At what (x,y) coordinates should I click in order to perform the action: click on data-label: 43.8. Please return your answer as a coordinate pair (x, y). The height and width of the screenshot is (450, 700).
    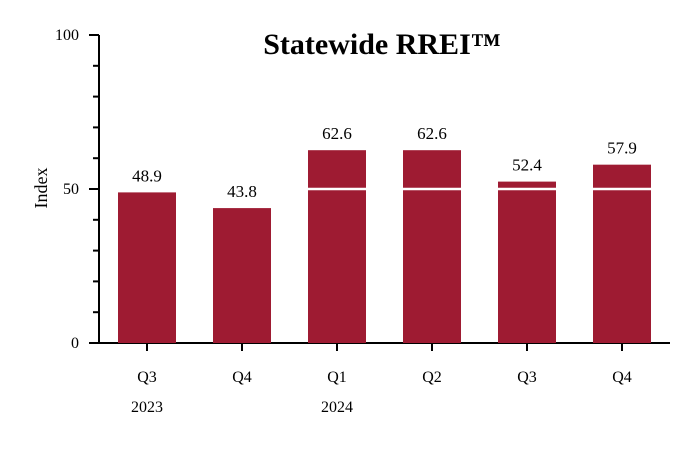
    Looking at the image, I should click on (242, 191).